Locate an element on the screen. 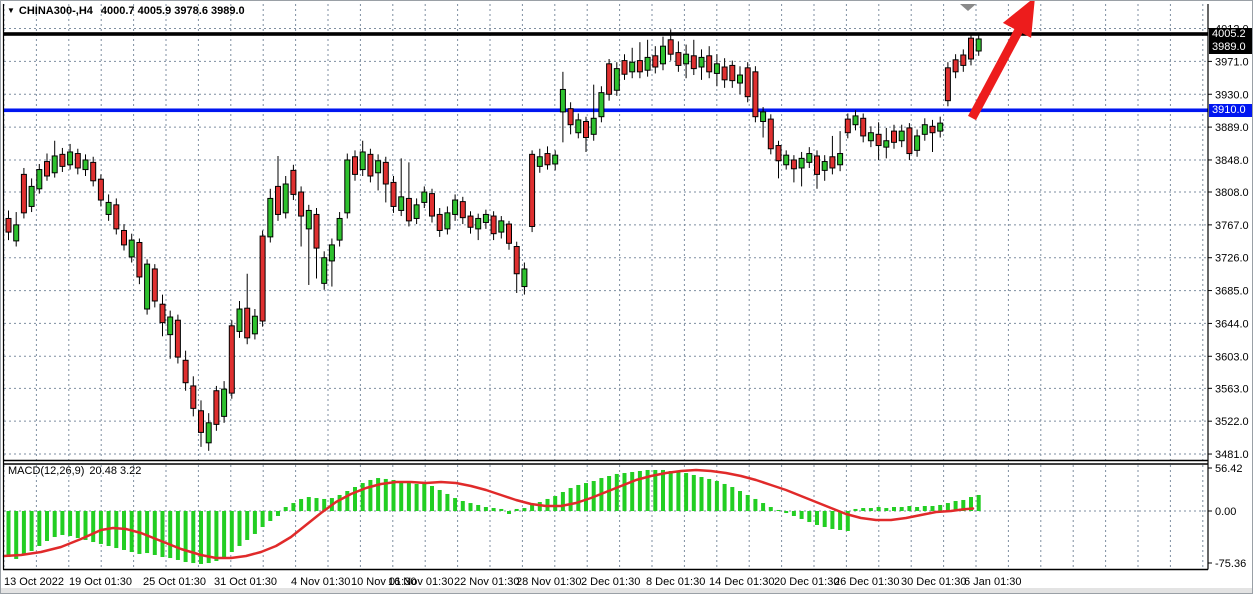 The image size is (1253, 594). date-tick-label: 10 Nov 01:30 is located at coordinates (383, 582).